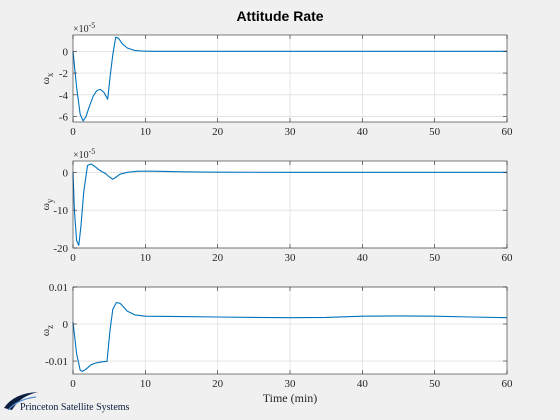  Describe the element at coordinates (290, 336) in the screenshot. I see `series-line` at that location.